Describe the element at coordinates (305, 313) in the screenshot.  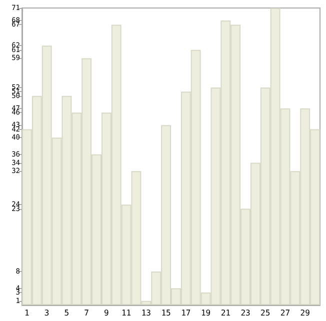
I see `x-tick-label: 29` at that location.